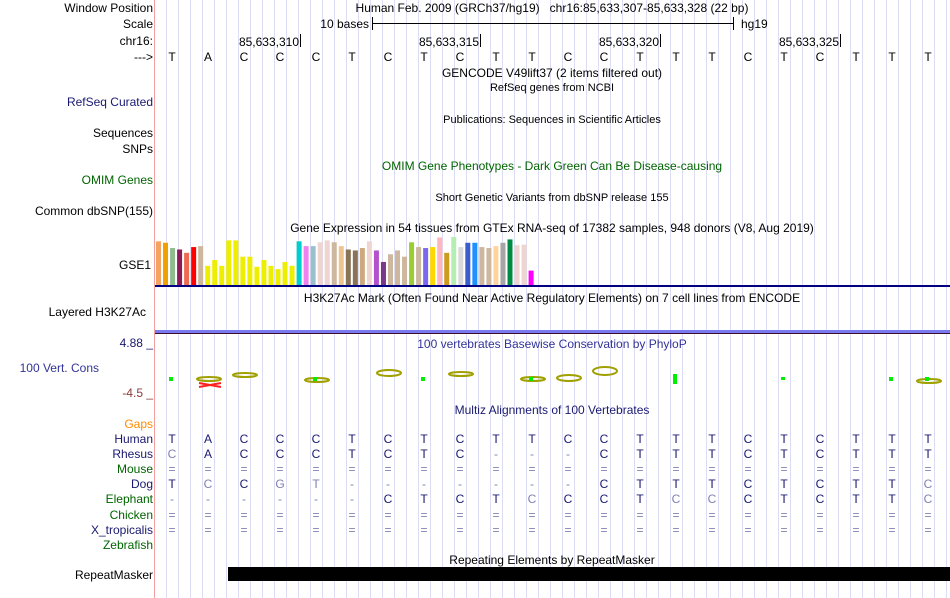  Describe the element at coordinates (117, 180) in the screenshot. I see `omim-label: OMIM Genes` at that location.